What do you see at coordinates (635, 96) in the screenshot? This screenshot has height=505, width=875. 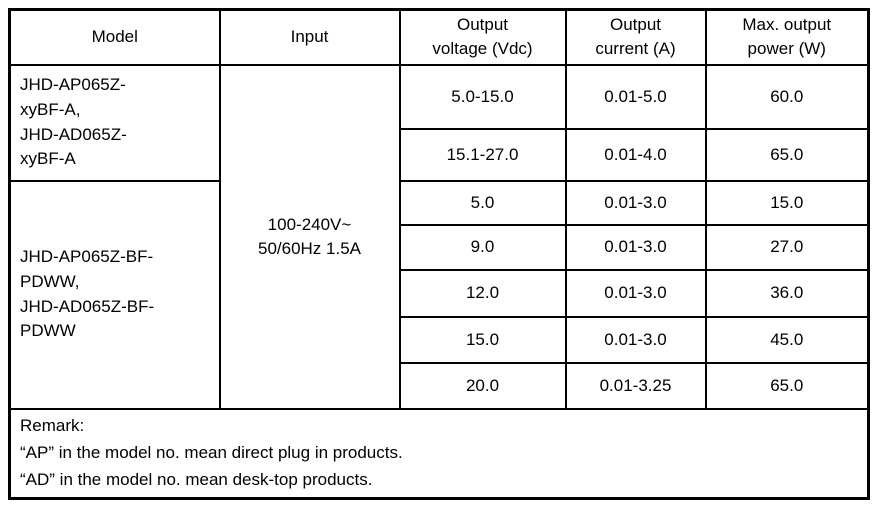 I see `cell-output-current: 0.01-5.0` at bounding box center [635, 96].